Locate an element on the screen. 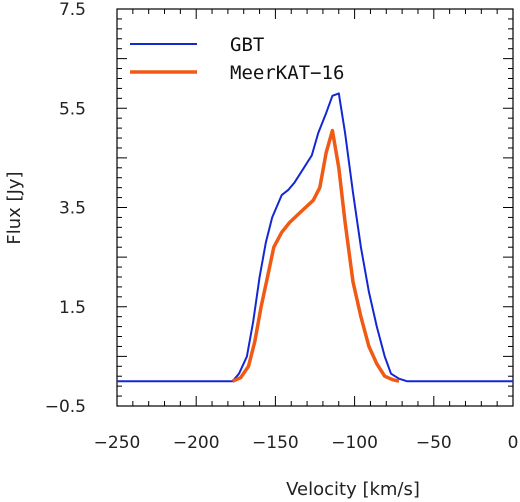  legend-label-meerkat16: MeerKAT−16 is located at coordinates (287, 73).